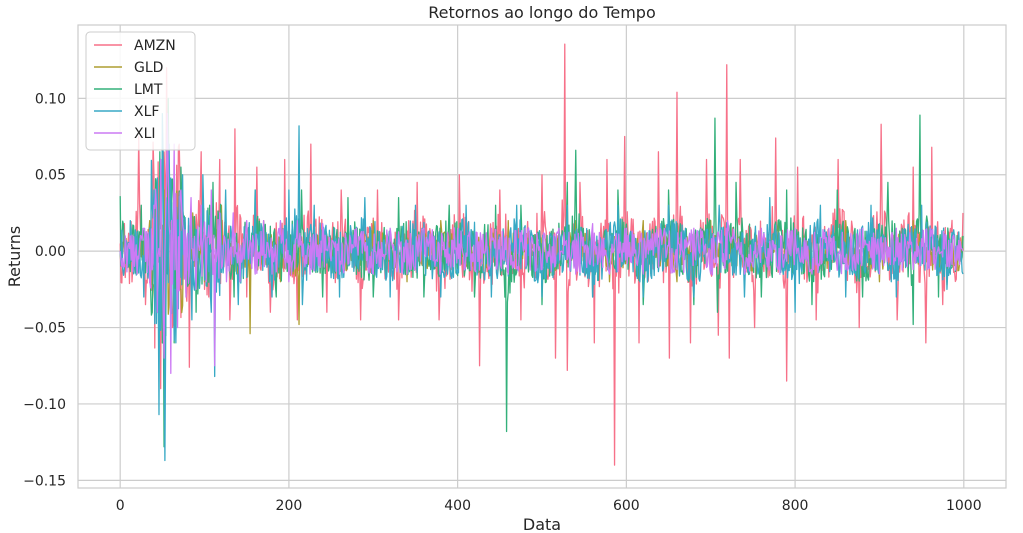  I want to click on legend-label: GLD, so click(148, 68).